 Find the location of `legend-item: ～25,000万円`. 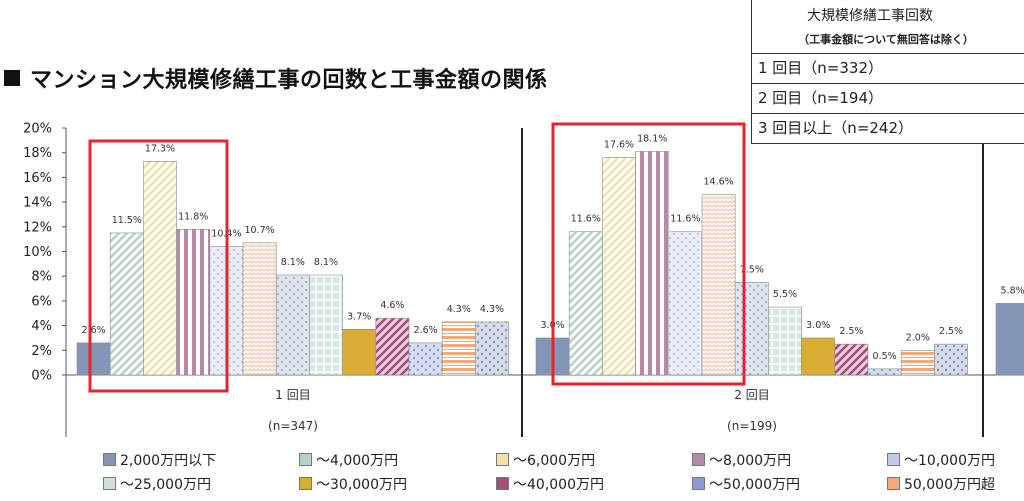

legend-item: ～25,000万円 is located at coordinates (157, 484).